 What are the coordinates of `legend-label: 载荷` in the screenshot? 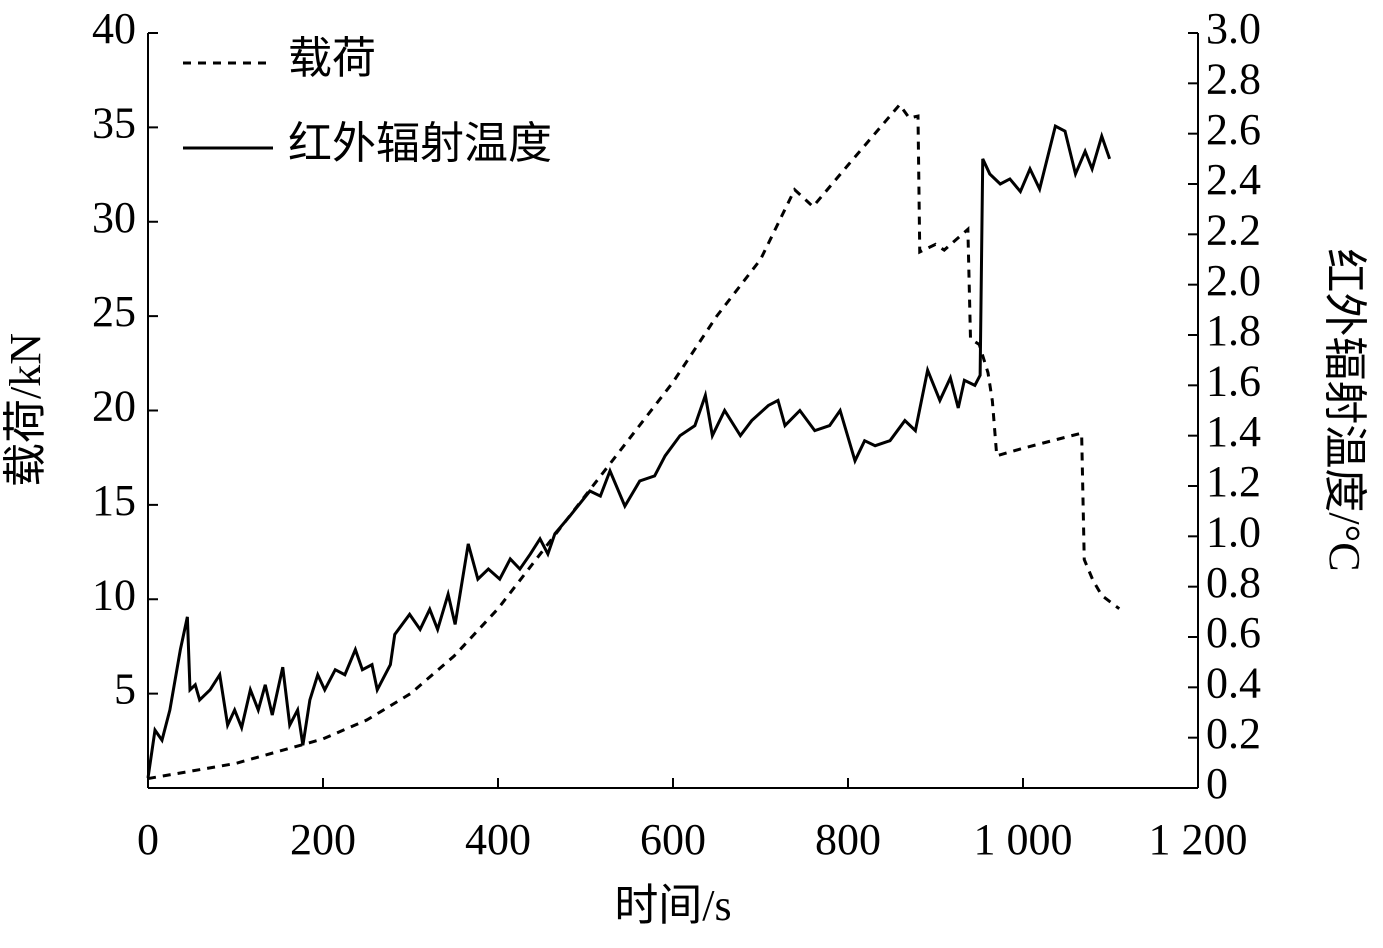 It's located at (332, 58).